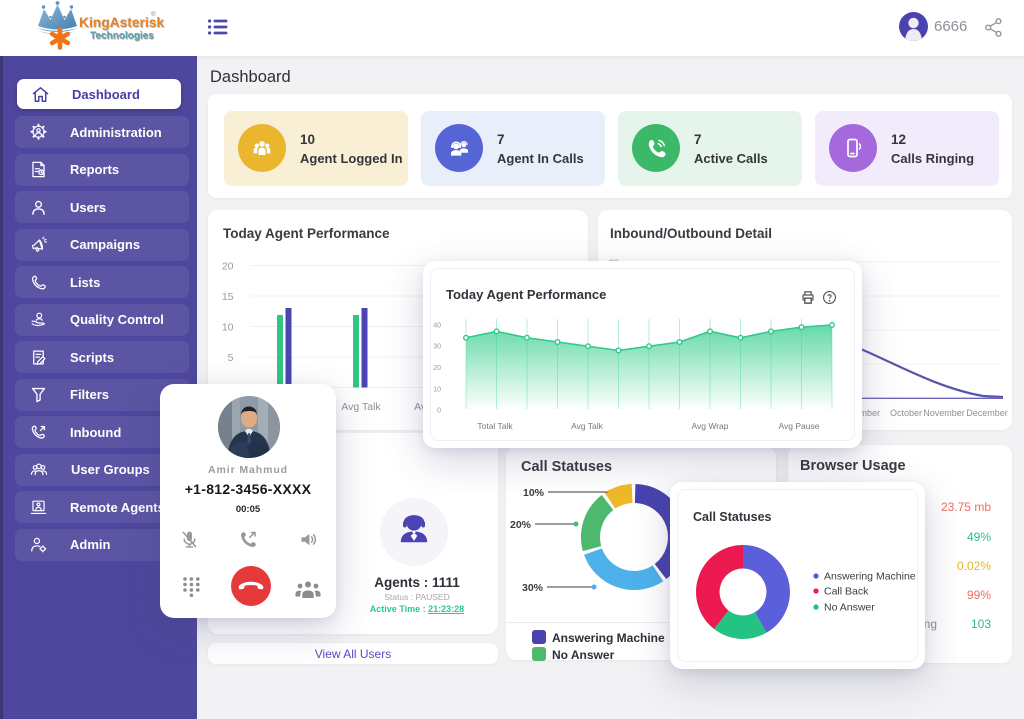  What do you see at coordinates (231, 358) in the screenshot?
I see `svg-text: 5` at bounding box center [231, 358].